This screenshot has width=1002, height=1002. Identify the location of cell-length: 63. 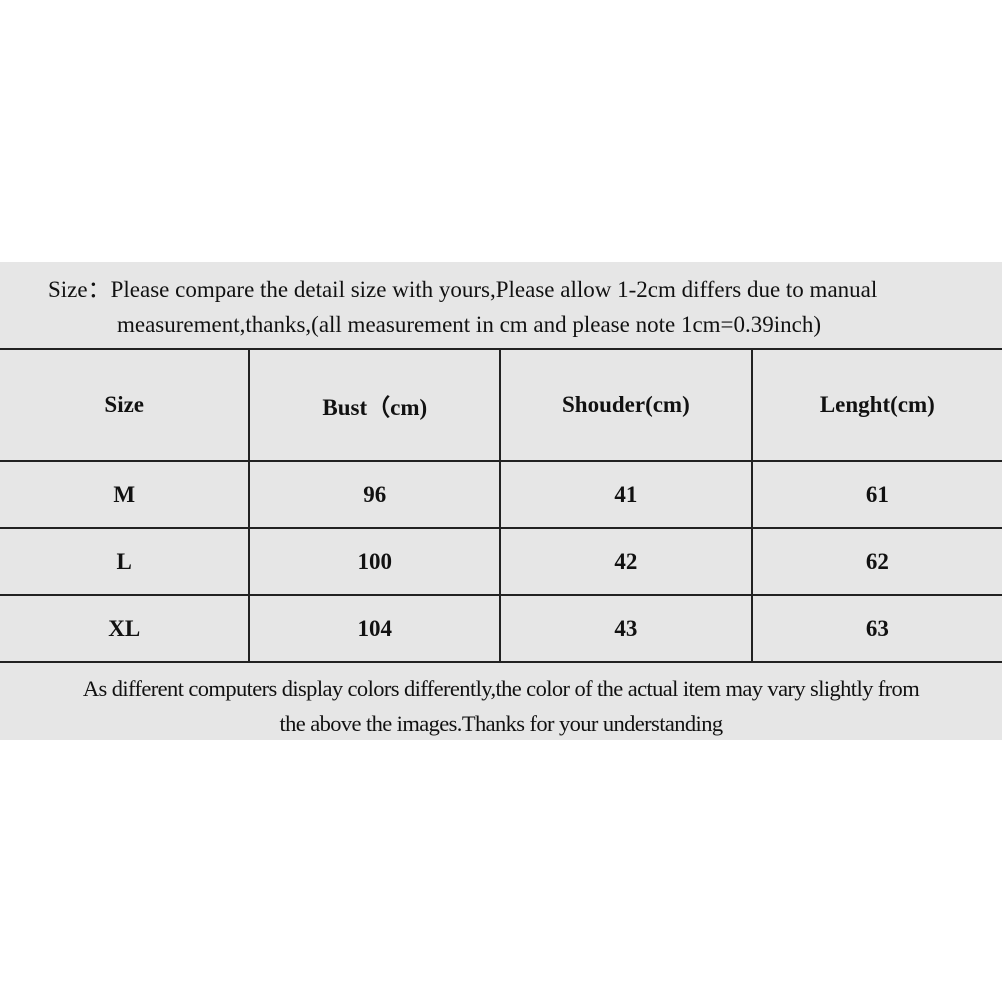
(876, 628).